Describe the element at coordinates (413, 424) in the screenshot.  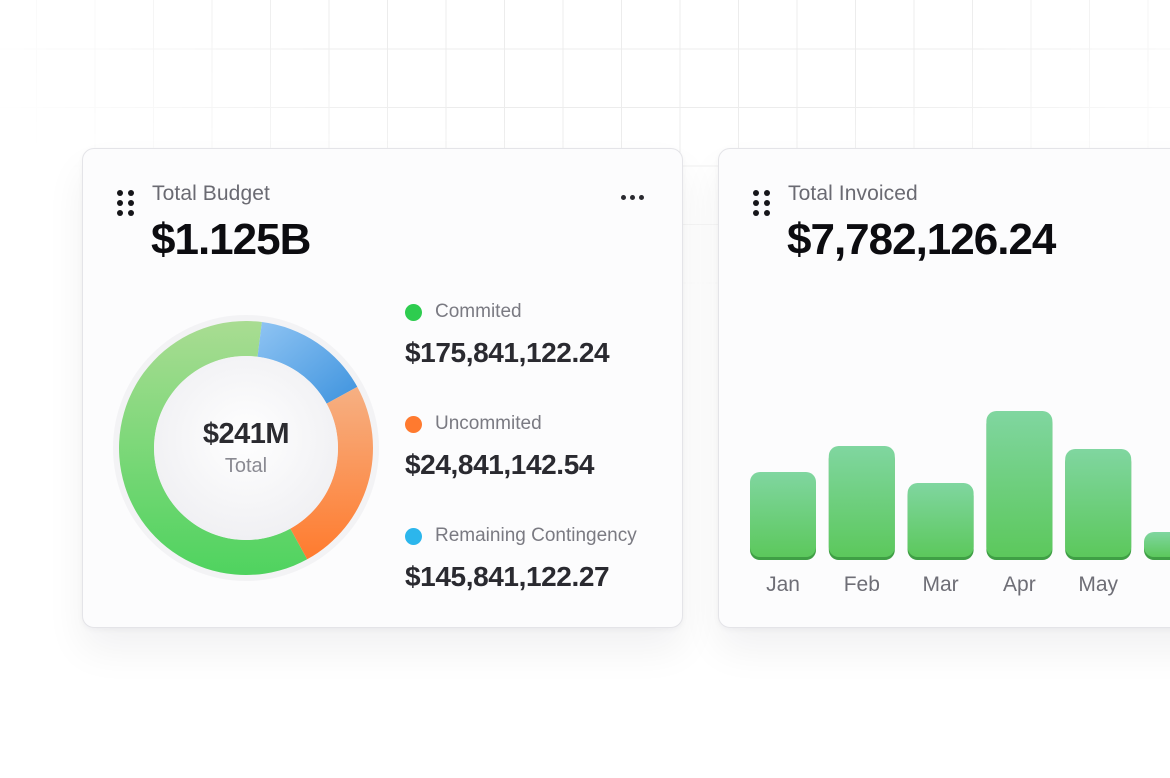
I see `legend-dot-orange` at that location.